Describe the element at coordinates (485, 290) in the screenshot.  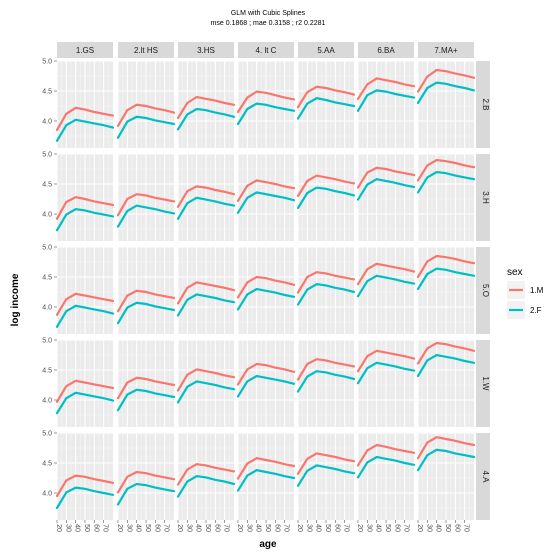
I see `row-strip-label: 5.O` at that location.